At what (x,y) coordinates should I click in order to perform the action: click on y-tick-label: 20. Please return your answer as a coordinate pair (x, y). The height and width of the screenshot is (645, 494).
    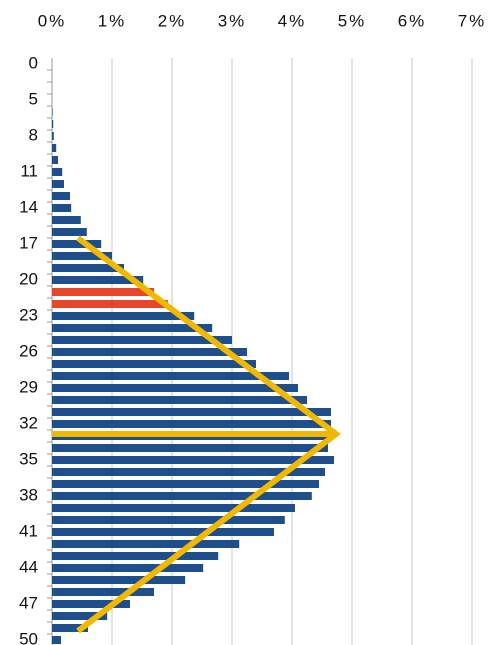
    Looking at the image, I should click on (28, 278).